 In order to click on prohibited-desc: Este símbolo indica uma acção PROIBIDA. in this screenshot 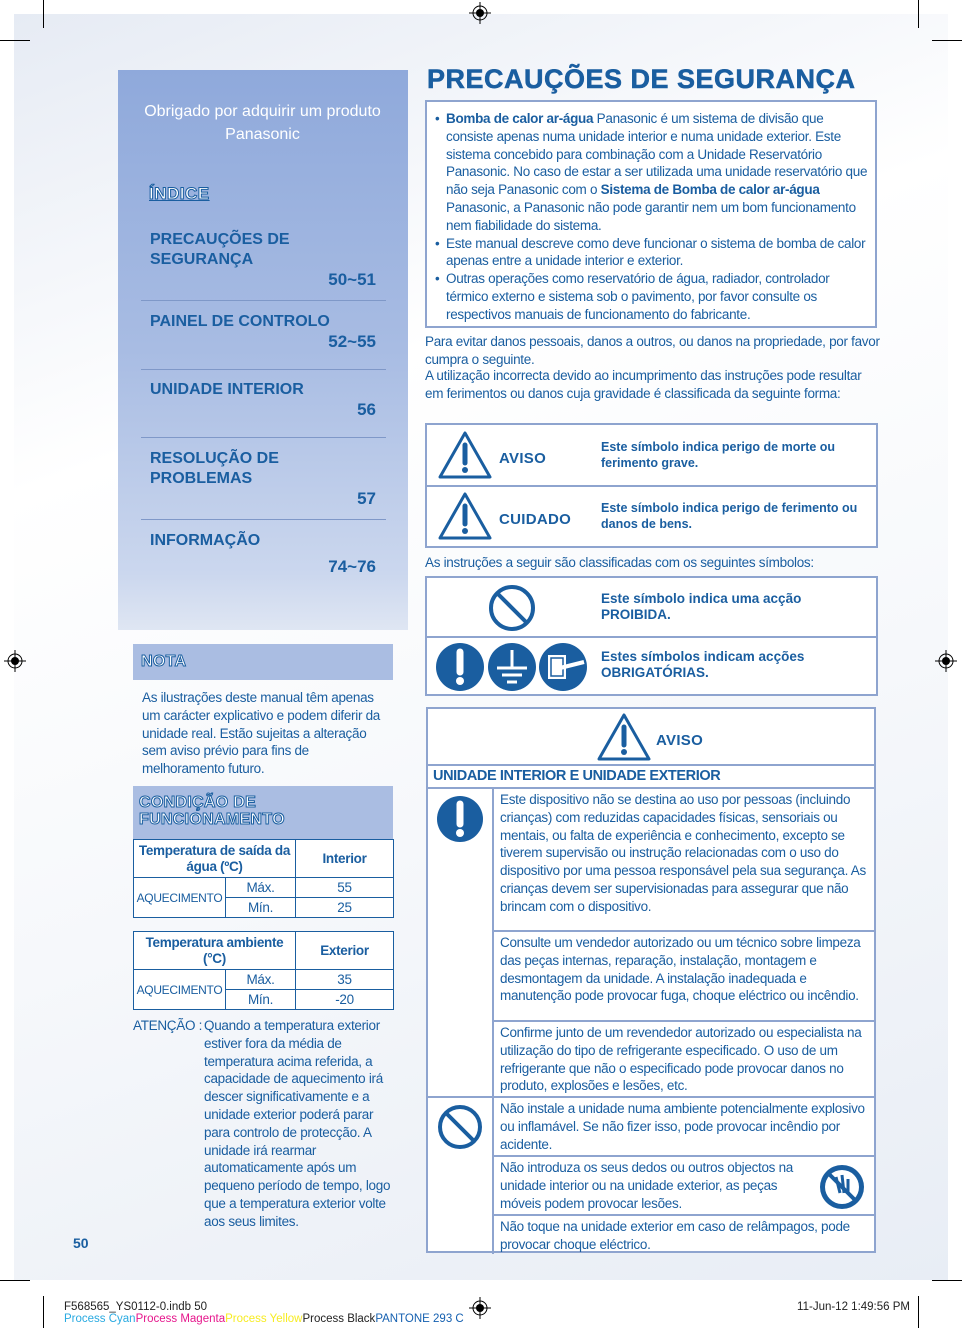, I will do `click(701, 606)`.